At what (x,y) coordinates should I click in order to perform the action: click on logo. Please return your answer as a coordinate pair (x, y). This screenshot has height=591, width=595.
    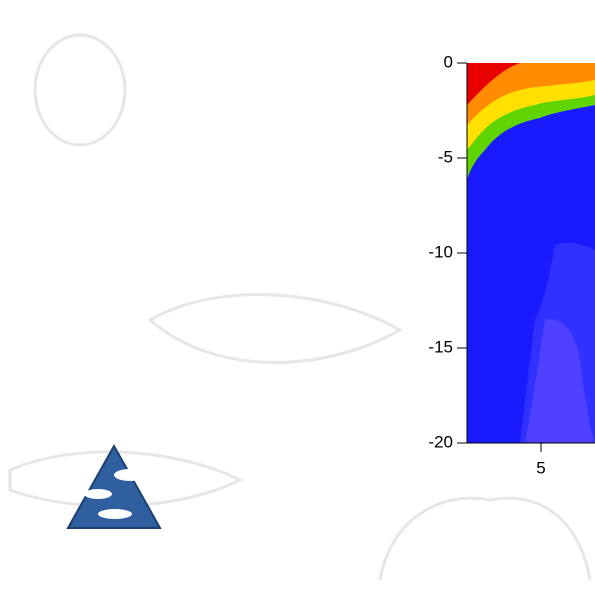
    Looking at the image, I should click on (114, 486).